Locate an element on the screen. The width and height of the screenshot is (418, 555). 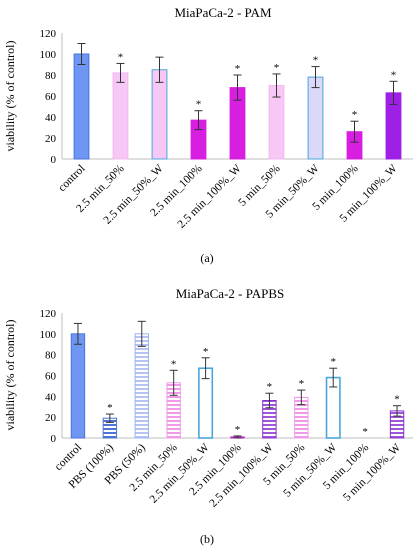
panel-label-b: (b) is located at coordinates (207, 539).